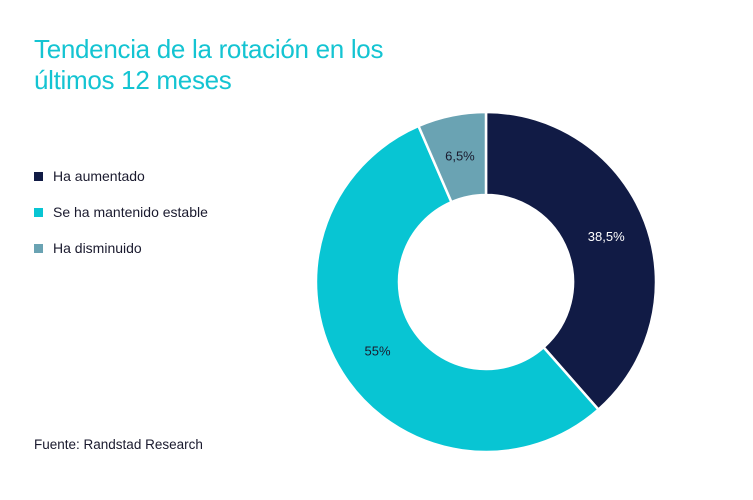 The height and width of the screenshot is (500, 753). What do you see at coordinates (460, 156) in the screenshot?
I see `slice-label-disminuido: 6,5%` at bounding box center [460, 156].